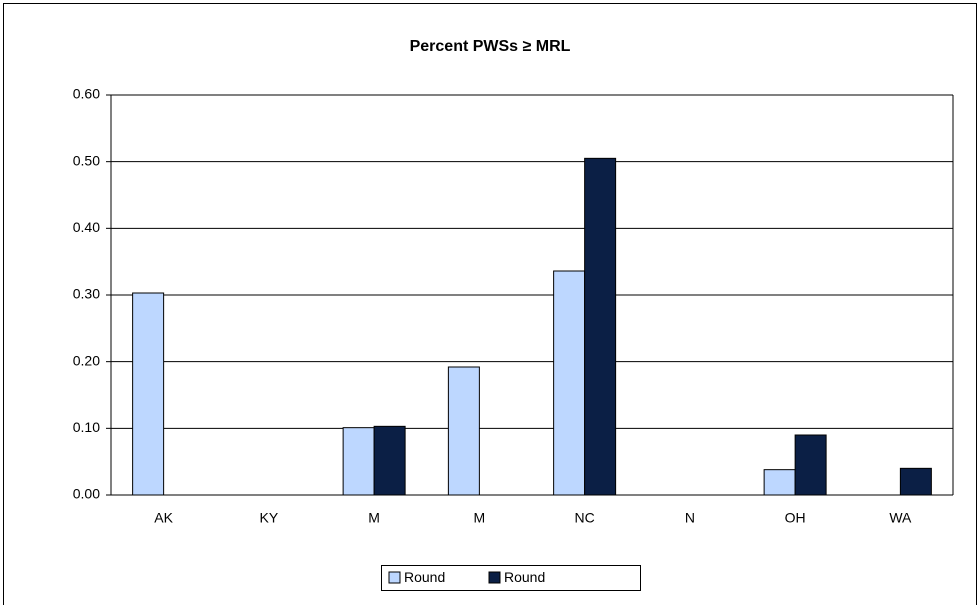 The image size is (980, 605). I want to click on y-tick-label: 0.20, so click(86, 360).